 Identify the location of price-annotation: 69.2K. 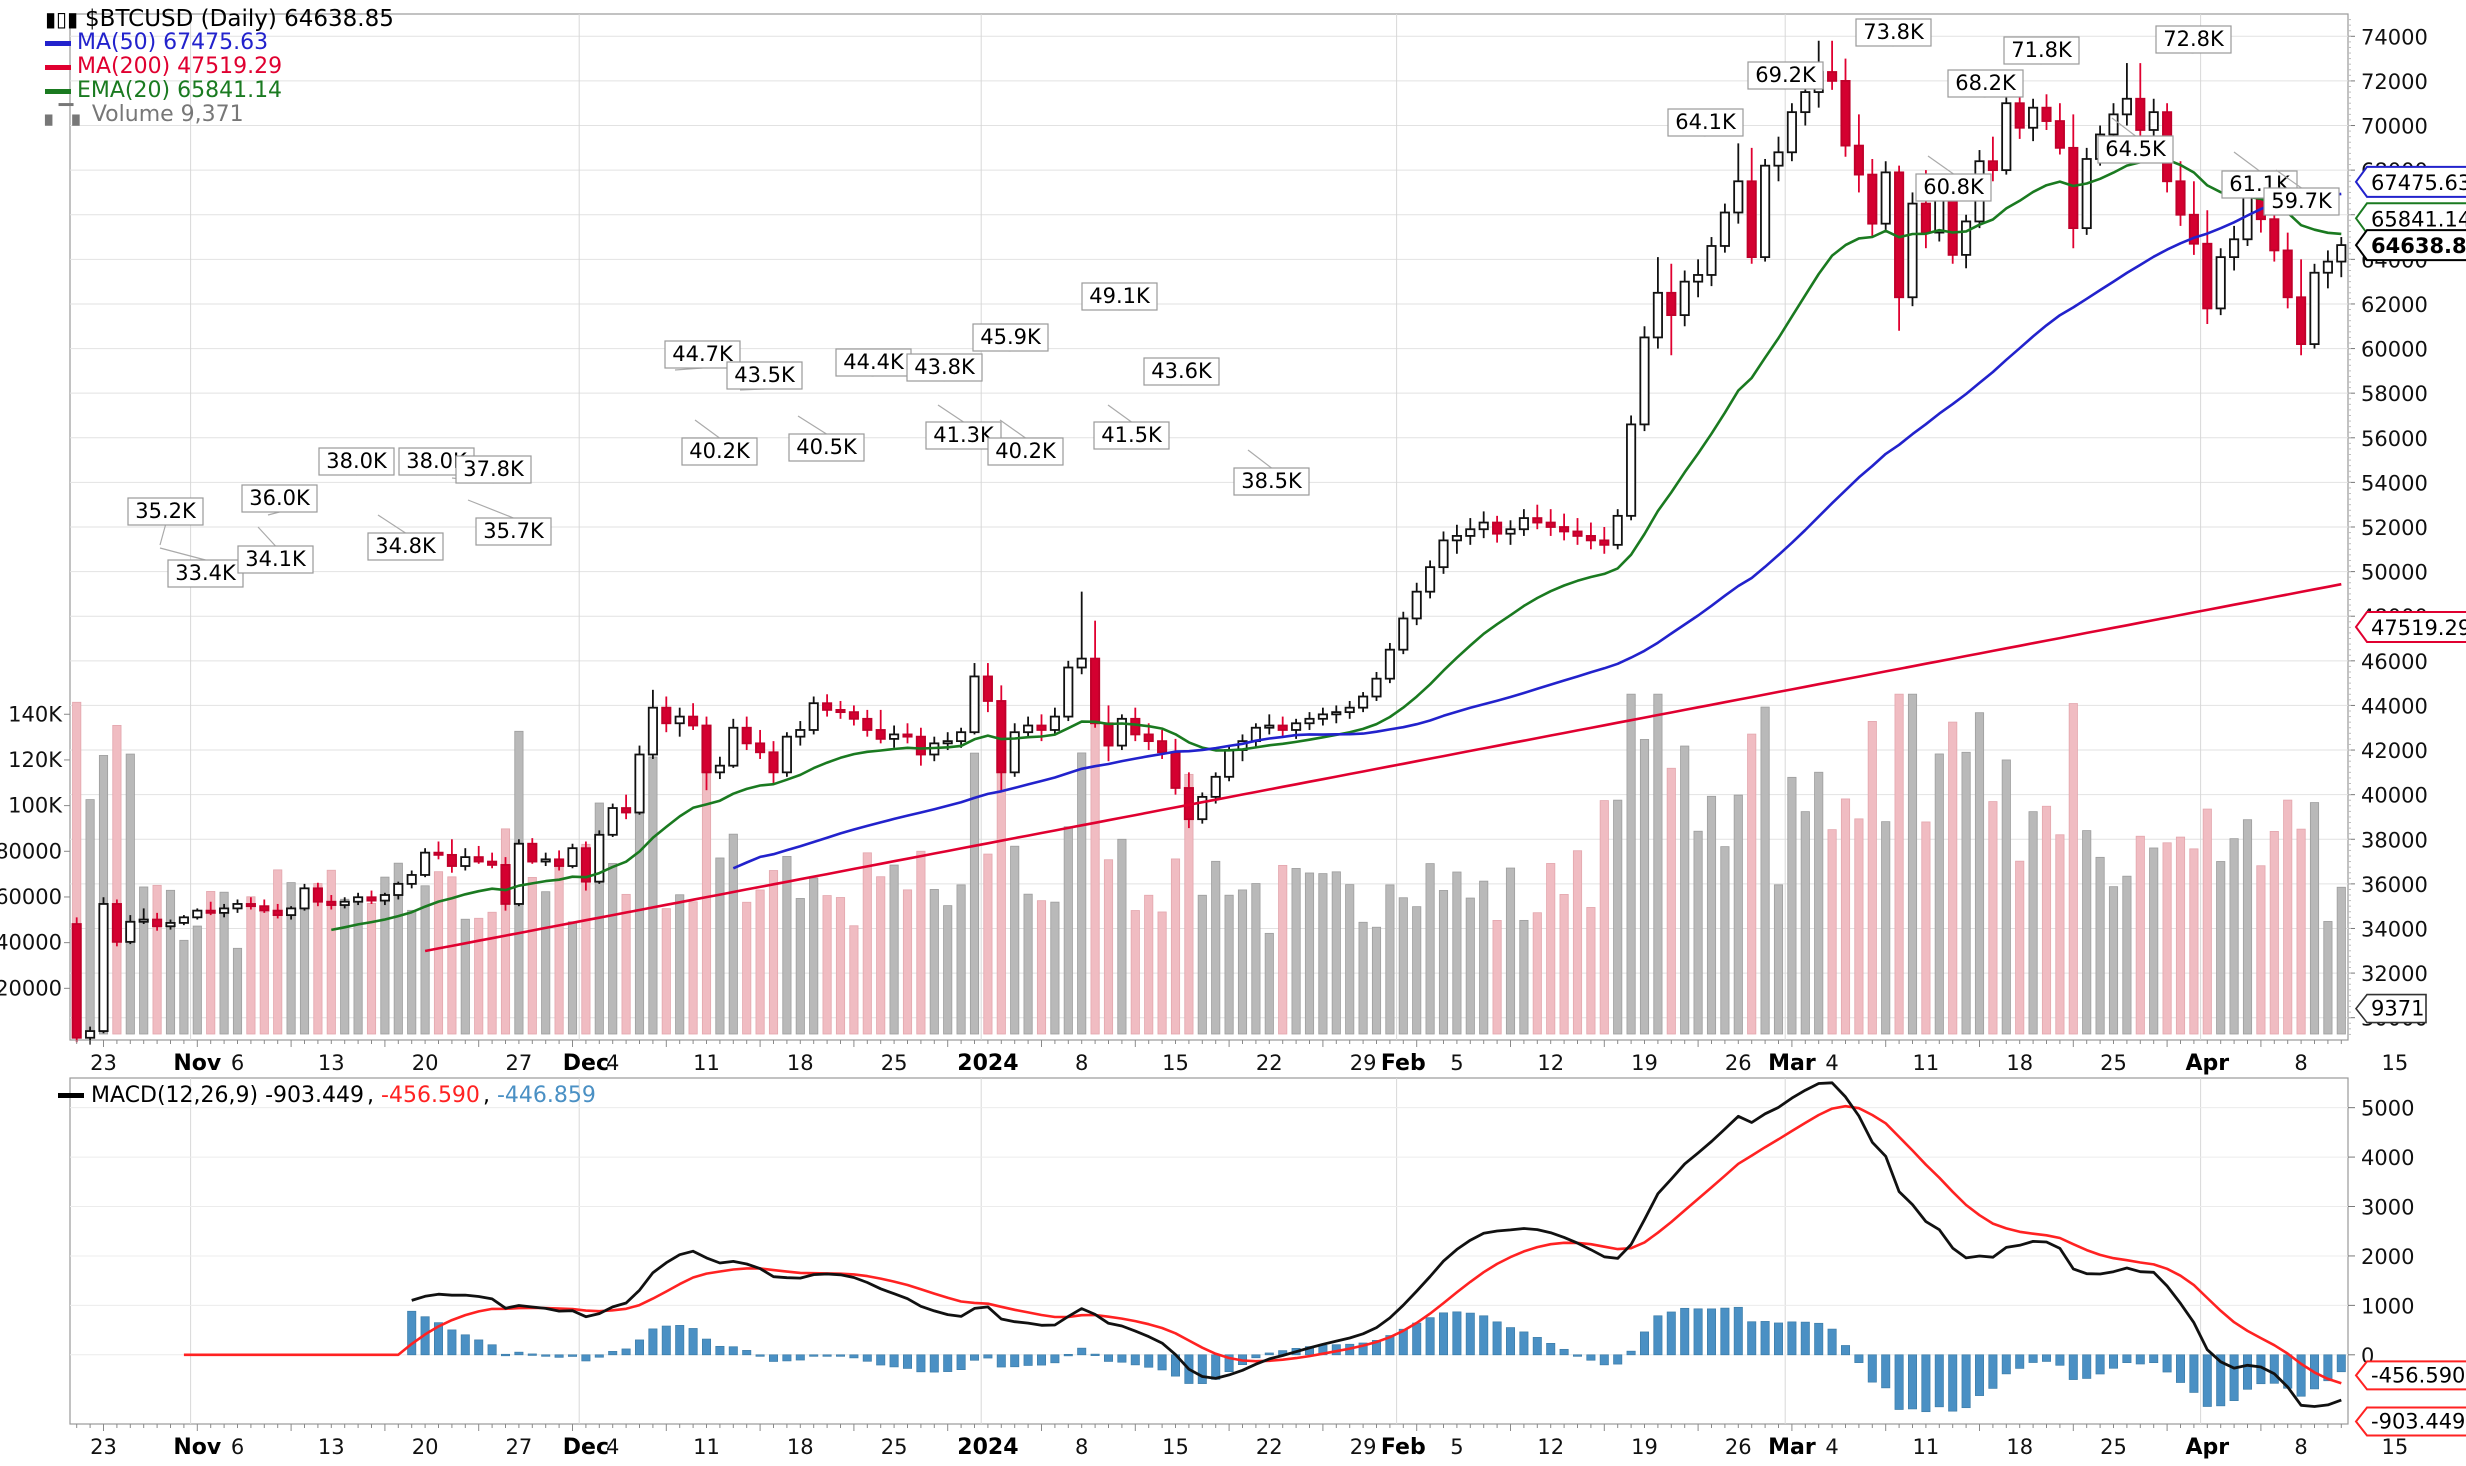
(1785, 75).